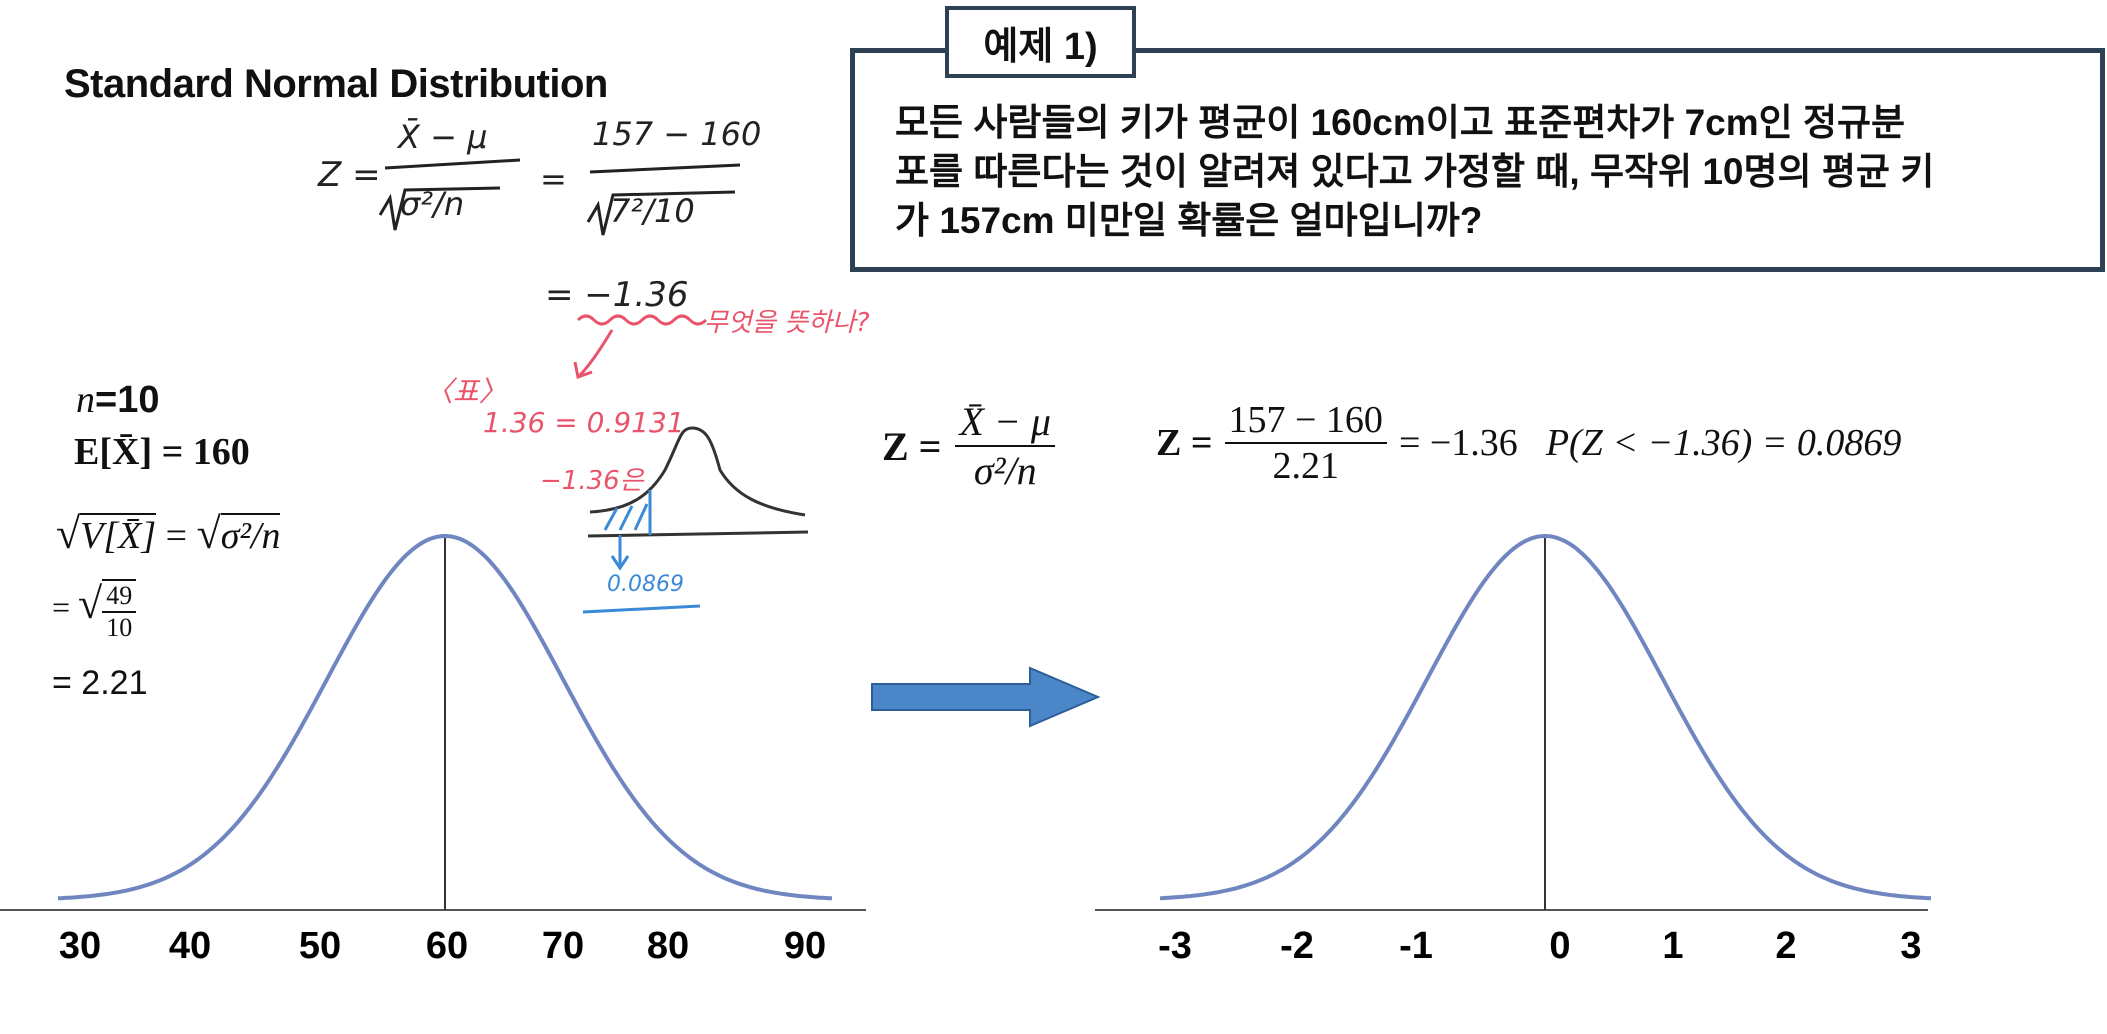  I want to click on hand-result: = −1.36, so click(617, 295).